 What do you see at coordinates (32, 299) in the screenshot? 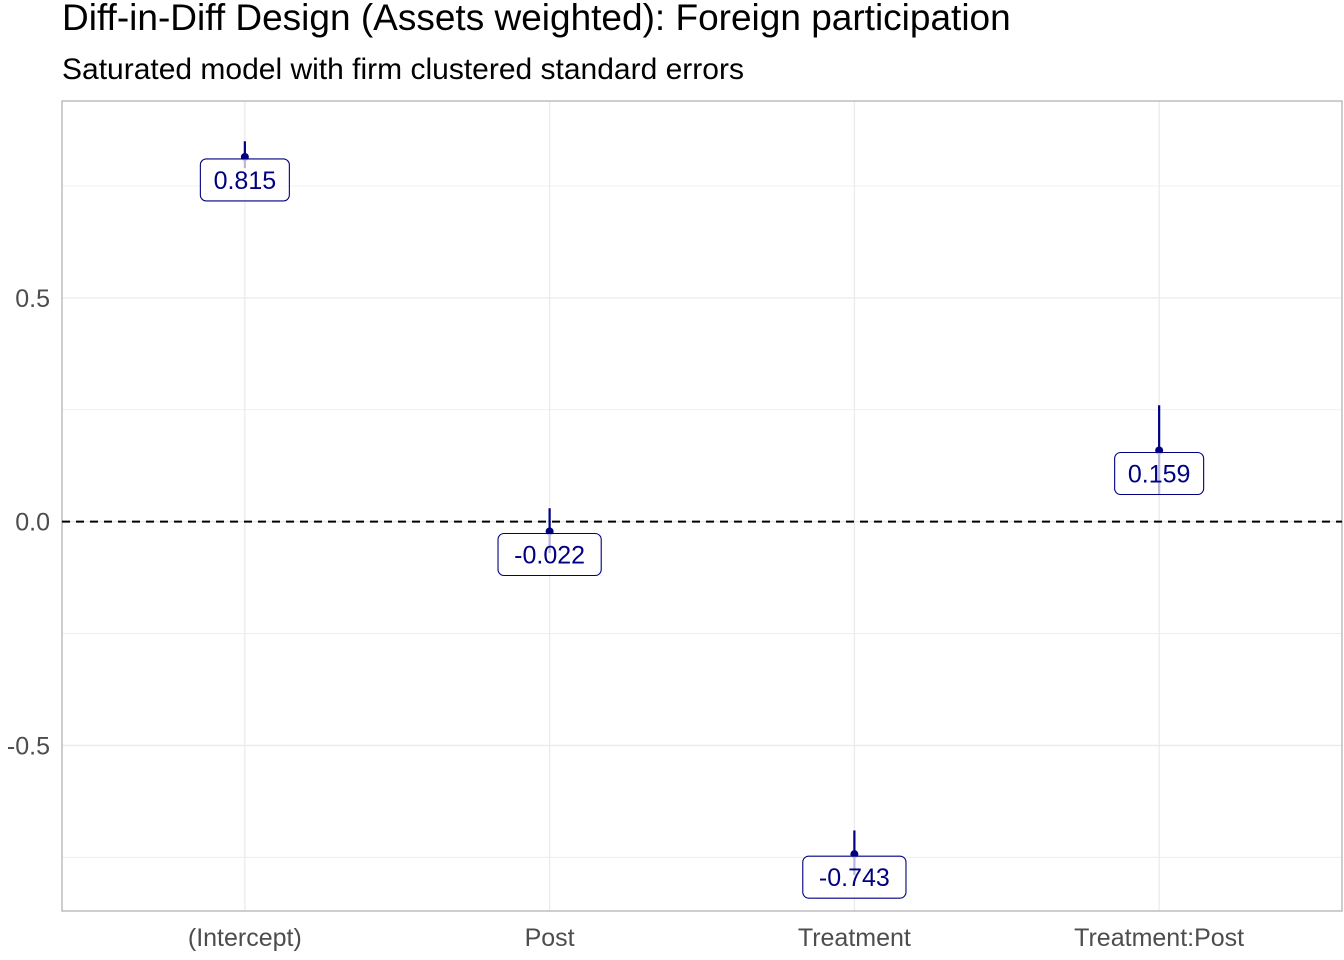
I see `y-tick-label: 0.5` at bounding box center [32, 299].